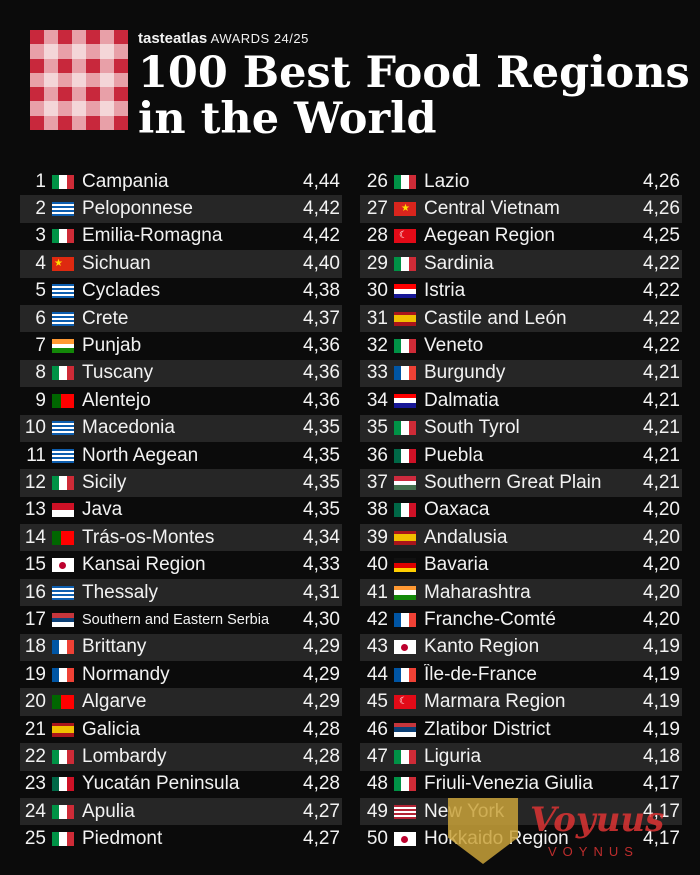  What do you see at coordinates (116, 263) in the screenshot?
I see `region-name: Sichuan` at bounding box center [116, 263].